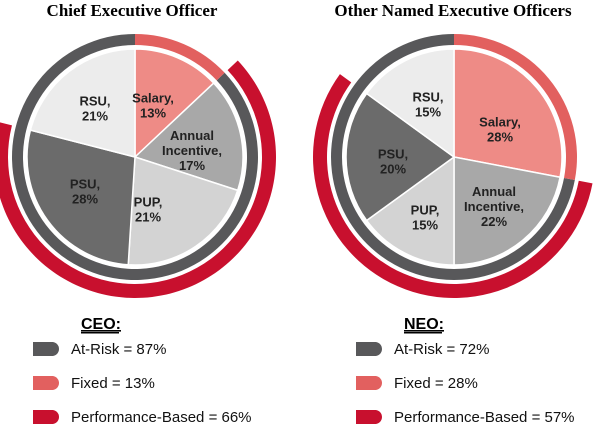  I want to click on legend-entry: Performance-Based = 57%, so click(484, 417).